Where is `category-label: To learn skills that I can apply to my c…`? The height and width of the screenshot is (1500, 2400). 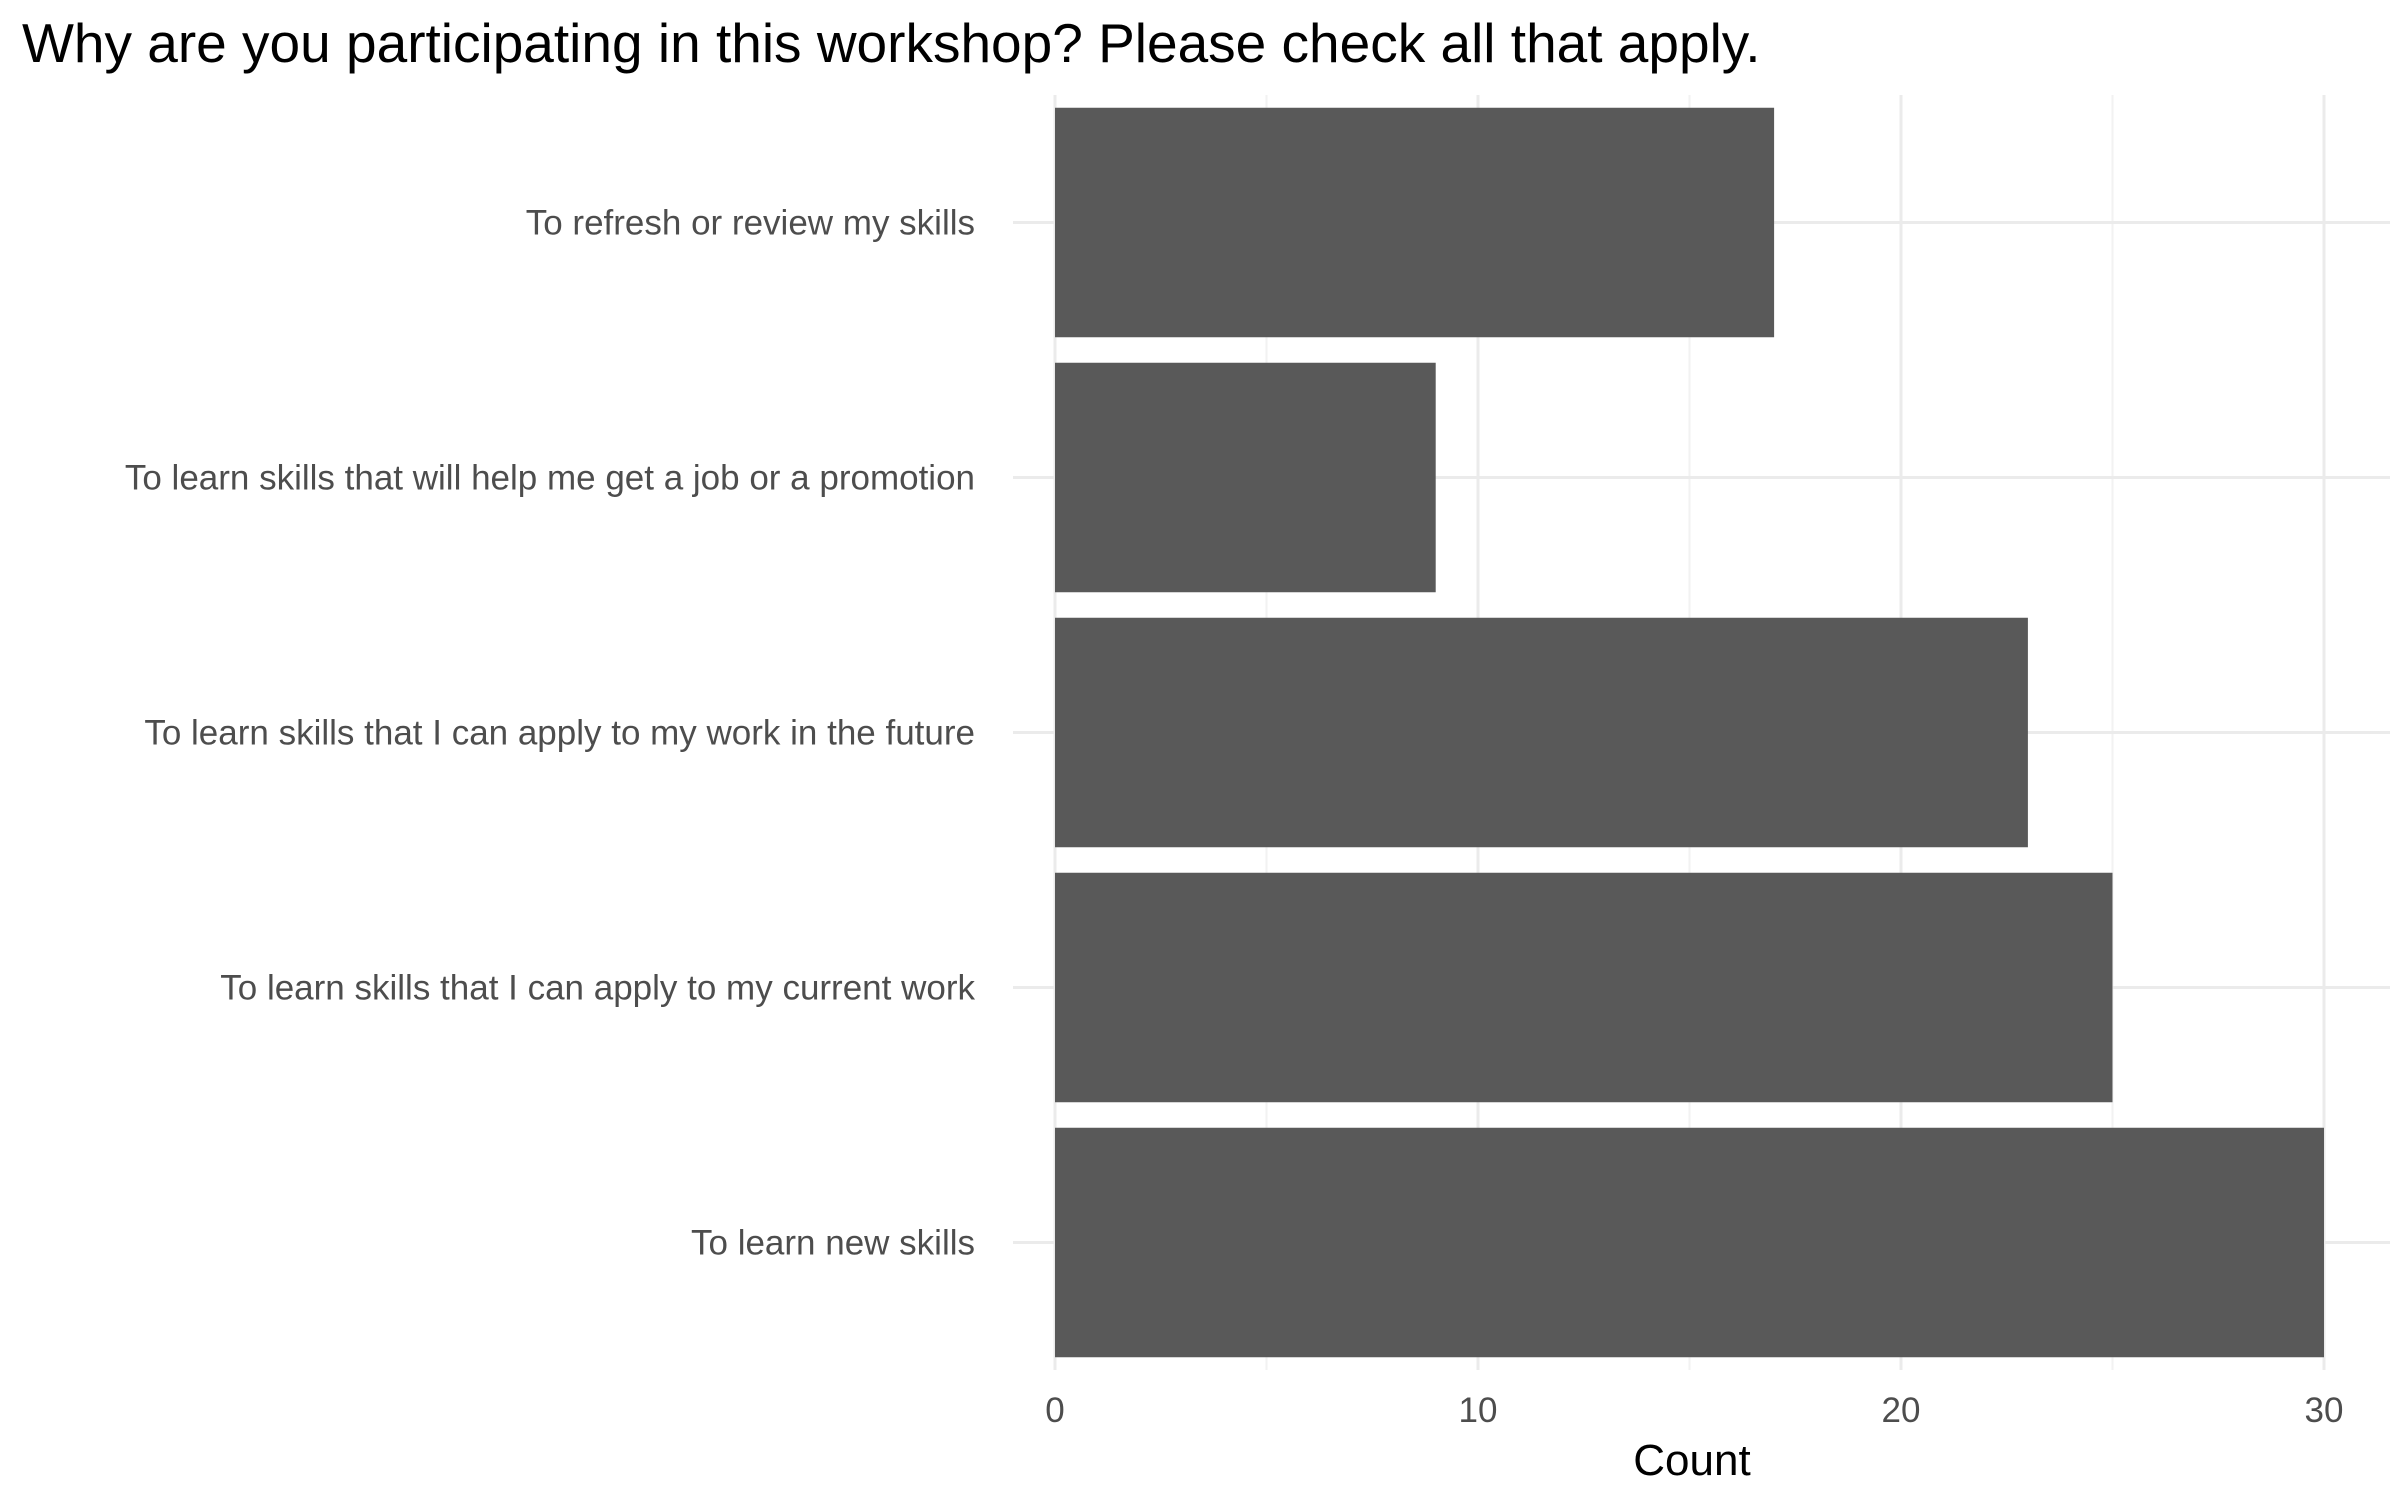 category-label: To learn skills that I can apply to my c… is located at coordinates (597, 988).